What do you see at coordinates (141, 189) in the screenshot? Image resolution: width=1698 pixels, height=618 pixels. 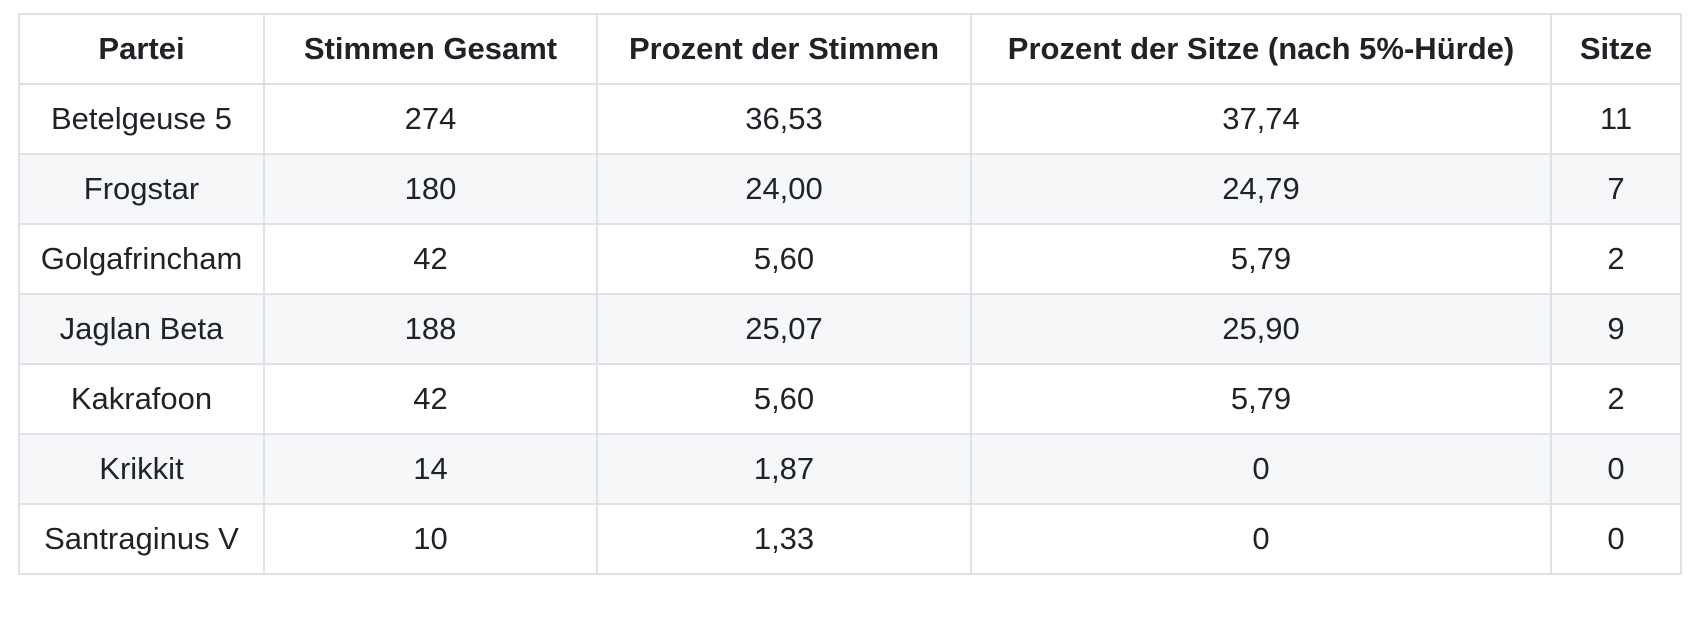 I see `cell-partei: Frogstar` at bounding box center [141, 189].